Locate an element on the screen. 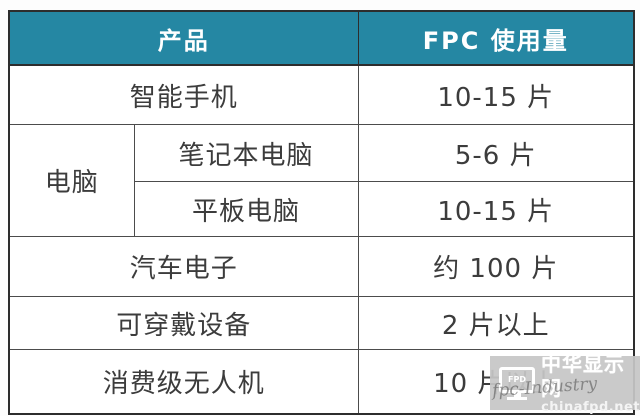 The width and height of the screenshot is (640, 416). cell-usage: 2 片以上 is located at coordinates (496, 323).